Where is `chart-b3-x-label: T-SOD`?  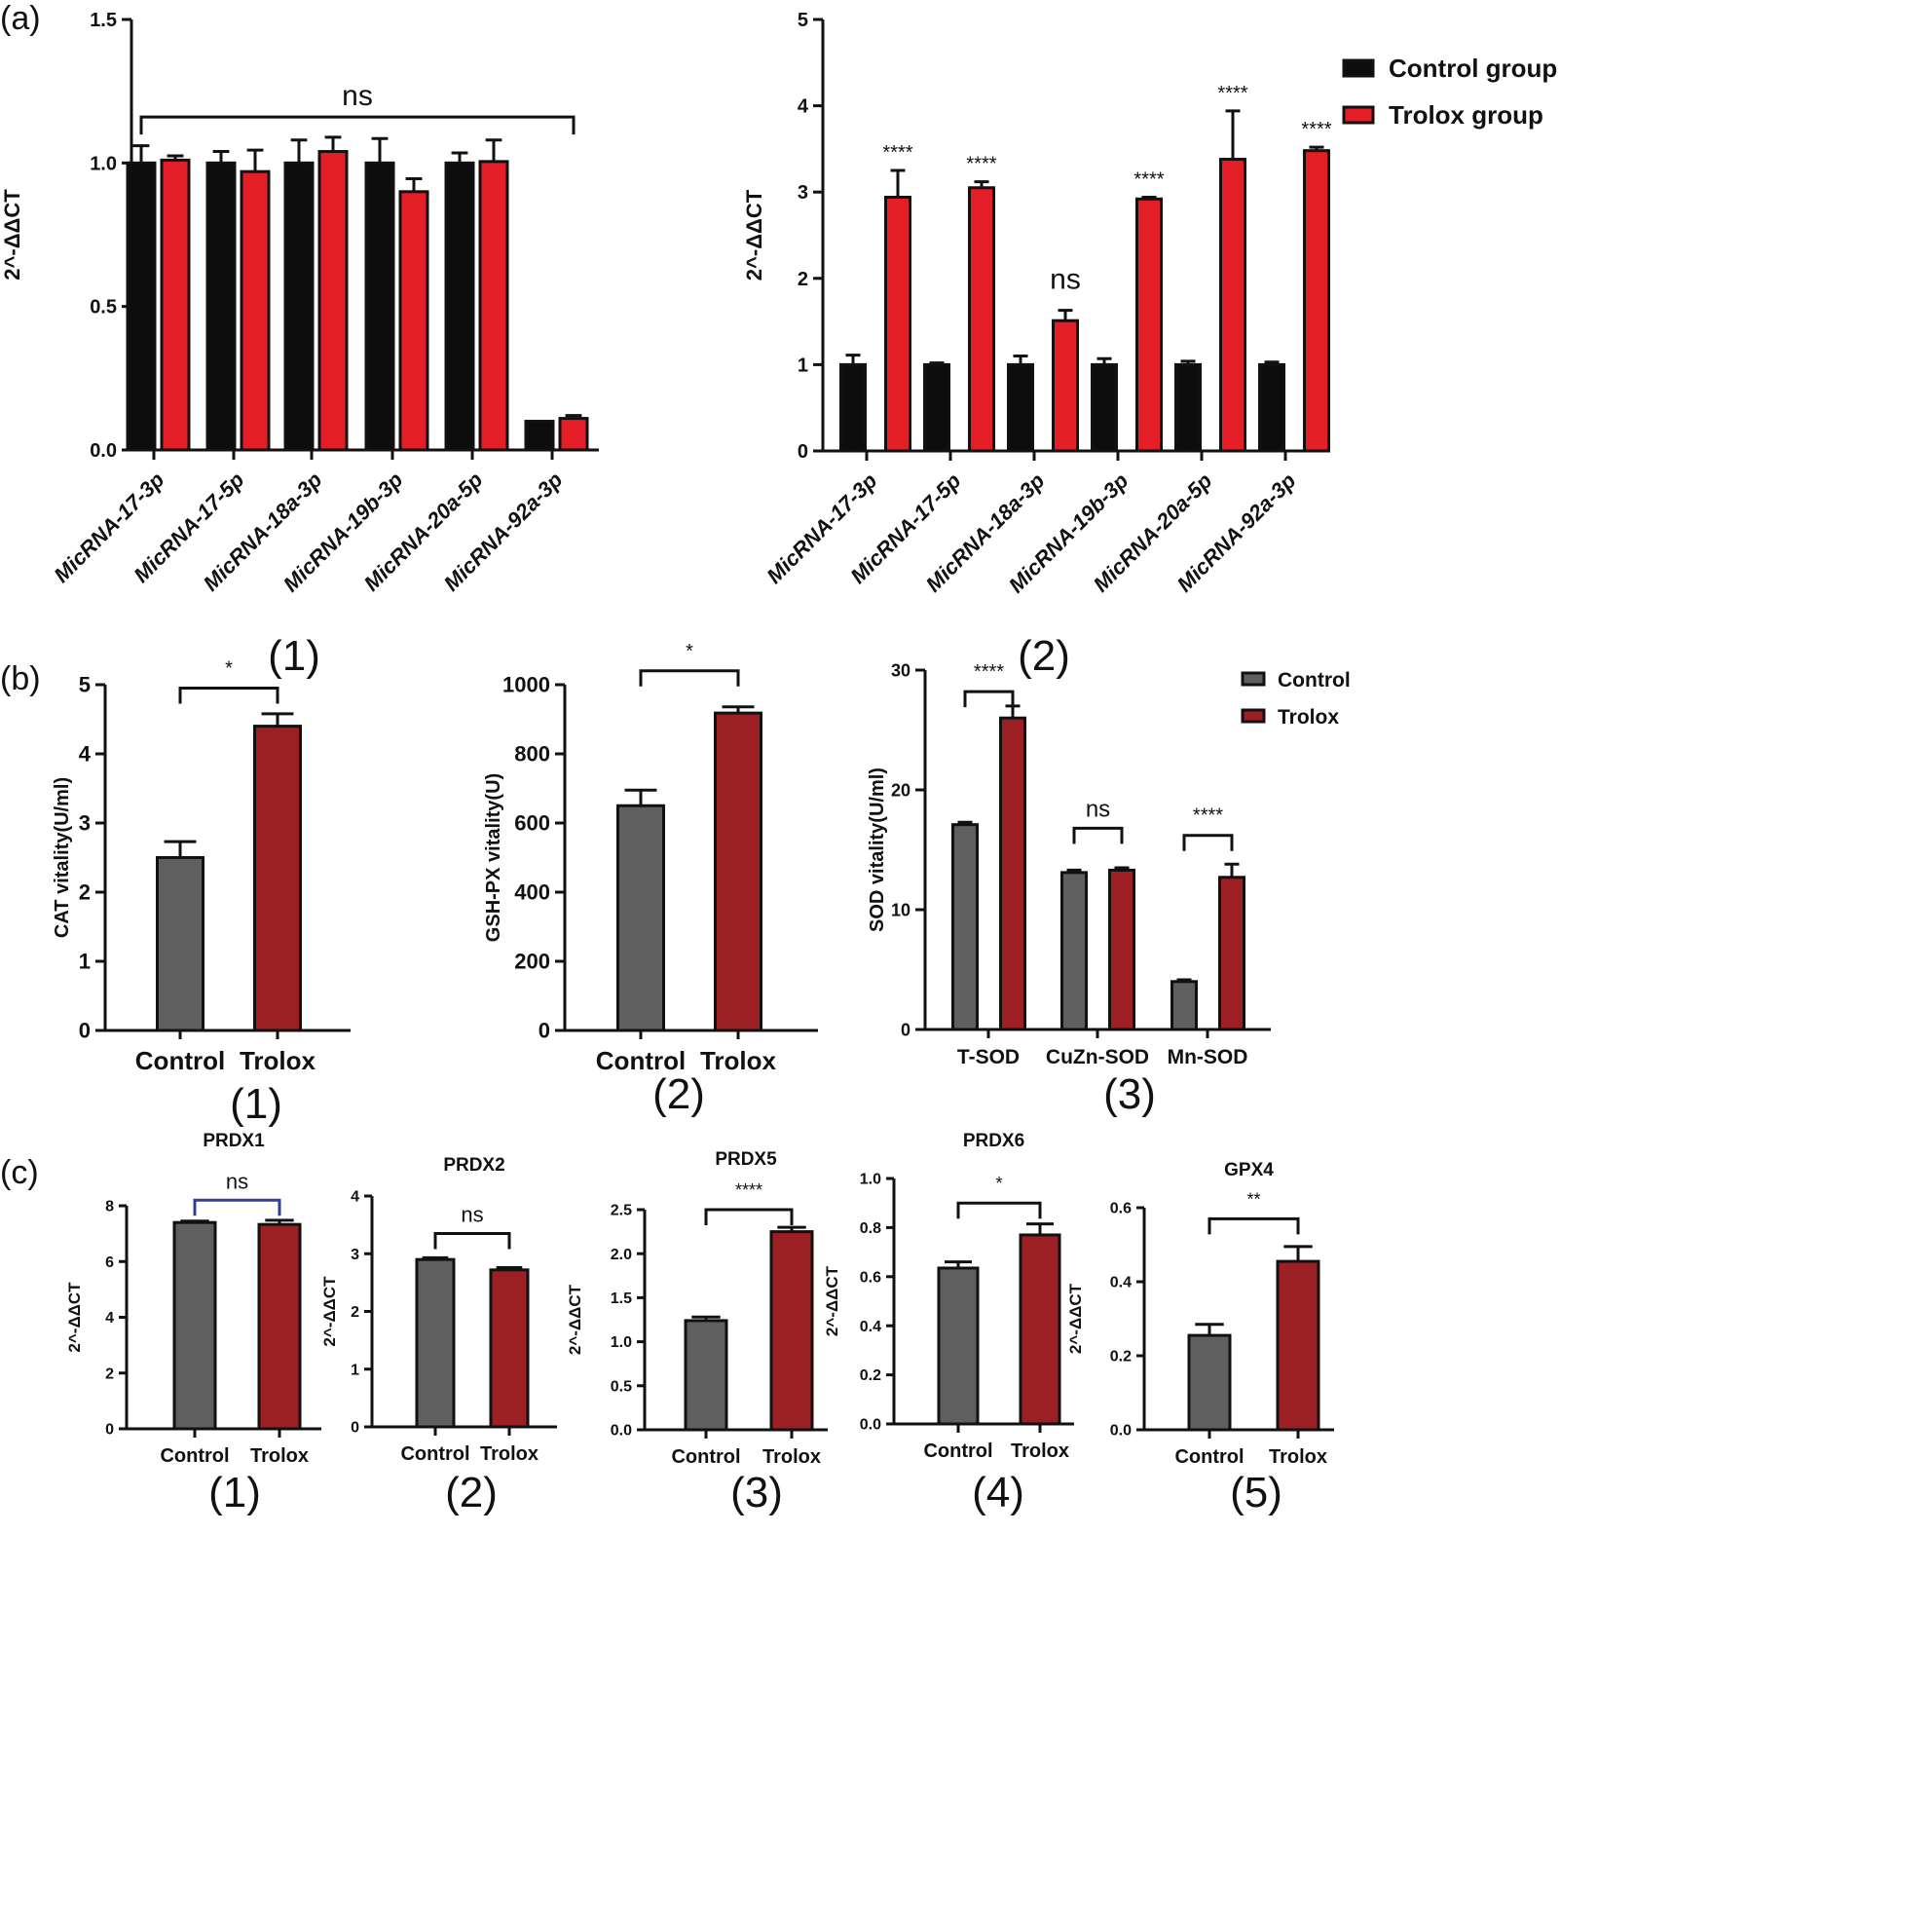
chart-b3-x-label: T-SOD is located at coordinates (989, 1057).